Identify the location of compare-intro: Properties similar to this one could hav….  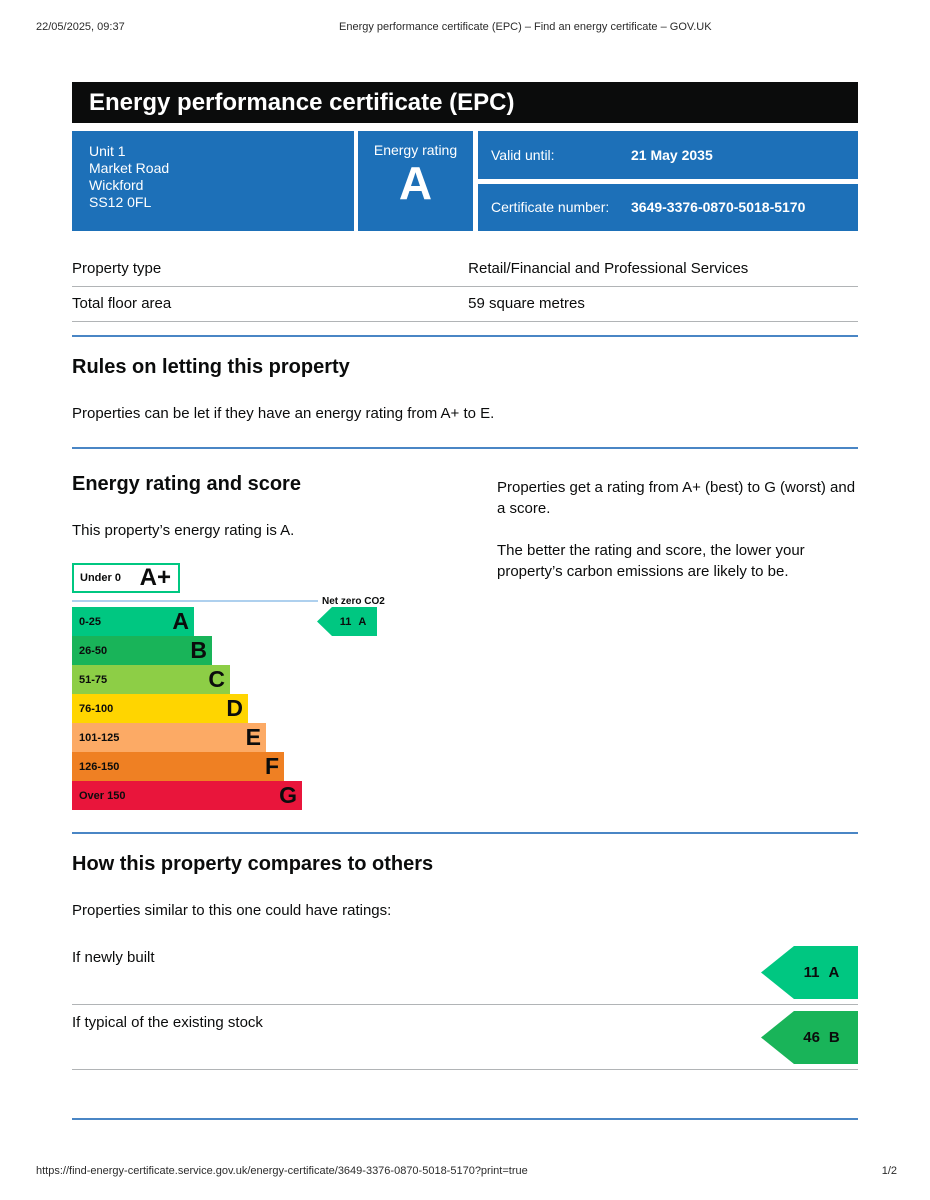
(232, 910).